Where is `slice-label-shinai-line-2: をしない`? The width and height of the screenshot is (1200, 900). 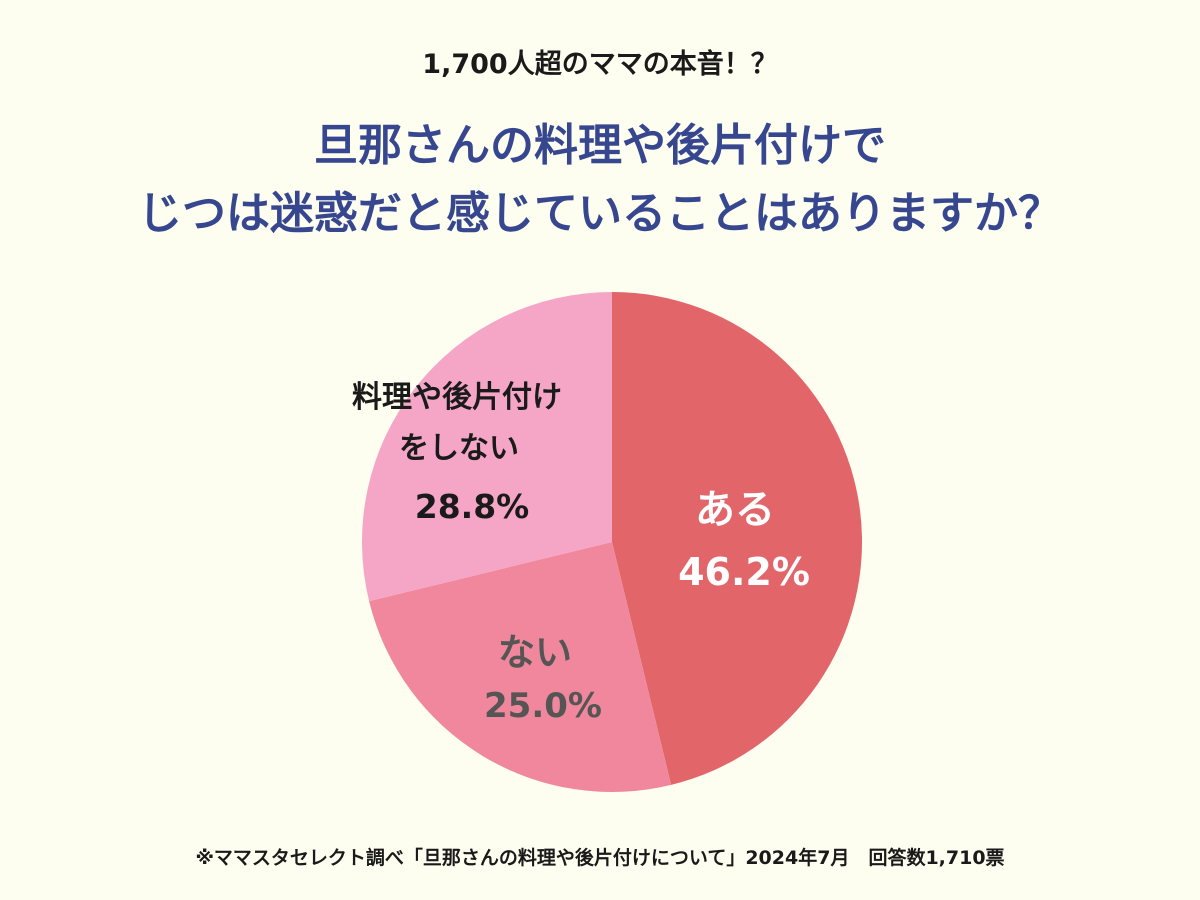
slice-label-shinai-line-2: をしない is located at coordinates (459, 448).